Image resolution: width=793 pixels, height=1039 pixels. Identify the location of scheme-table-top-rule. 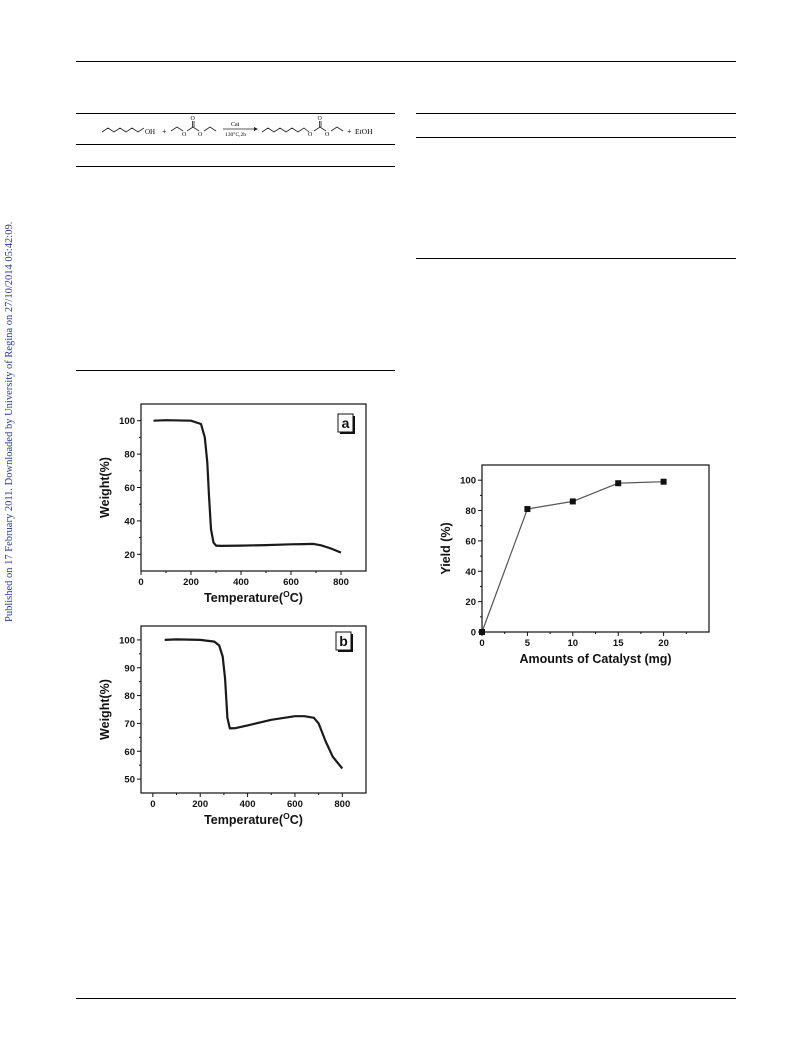
(235, 113).